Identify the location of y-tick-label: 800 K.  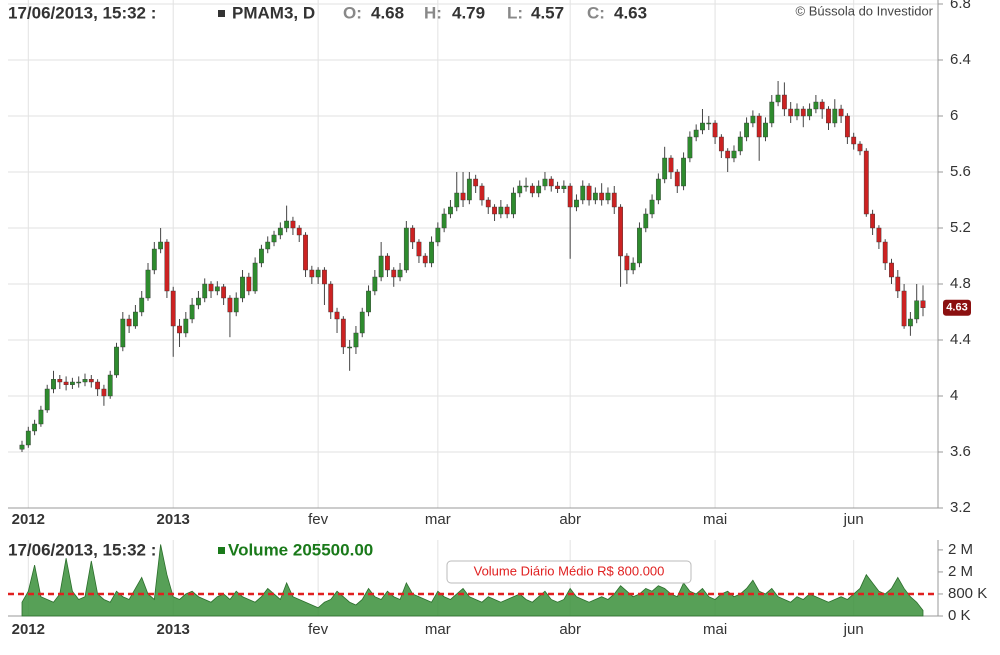
(967, 593).